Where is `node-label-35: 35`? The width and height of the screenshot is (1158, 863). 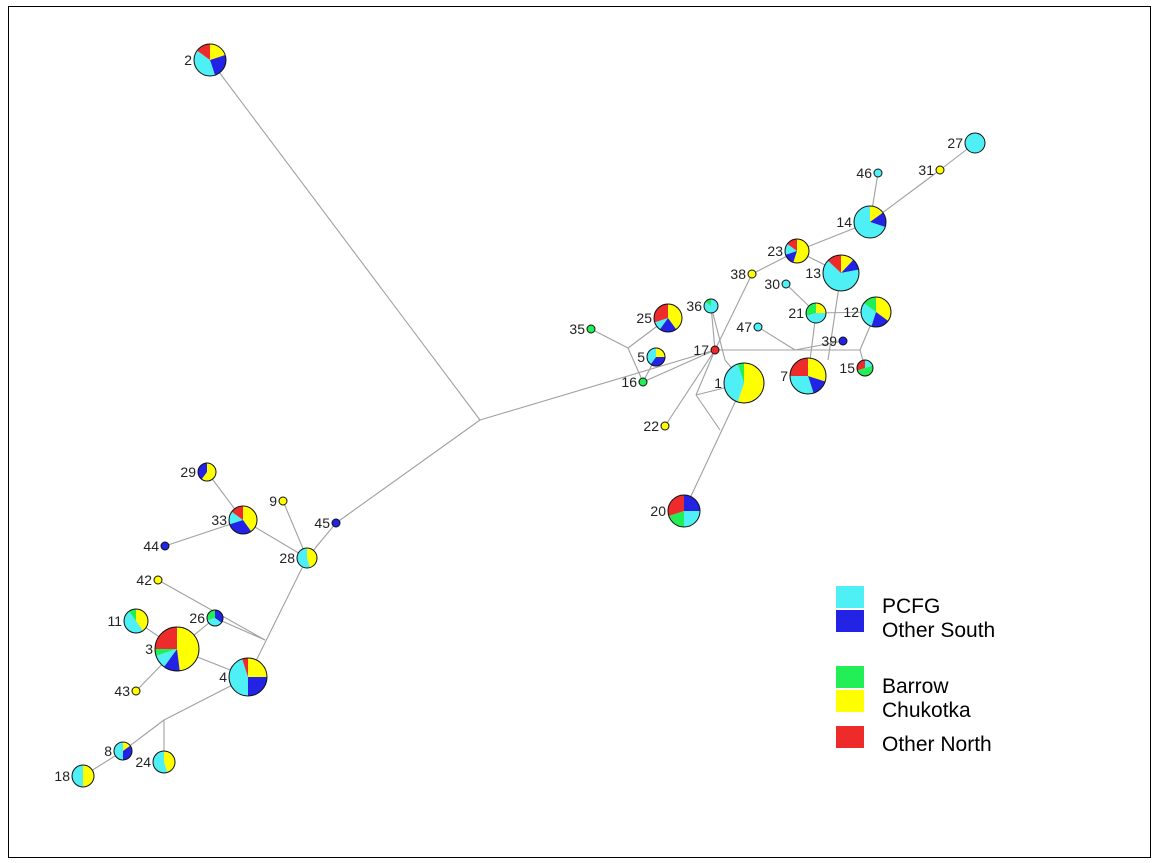 node-label-35: 35 is located at coordinates (577, 329).